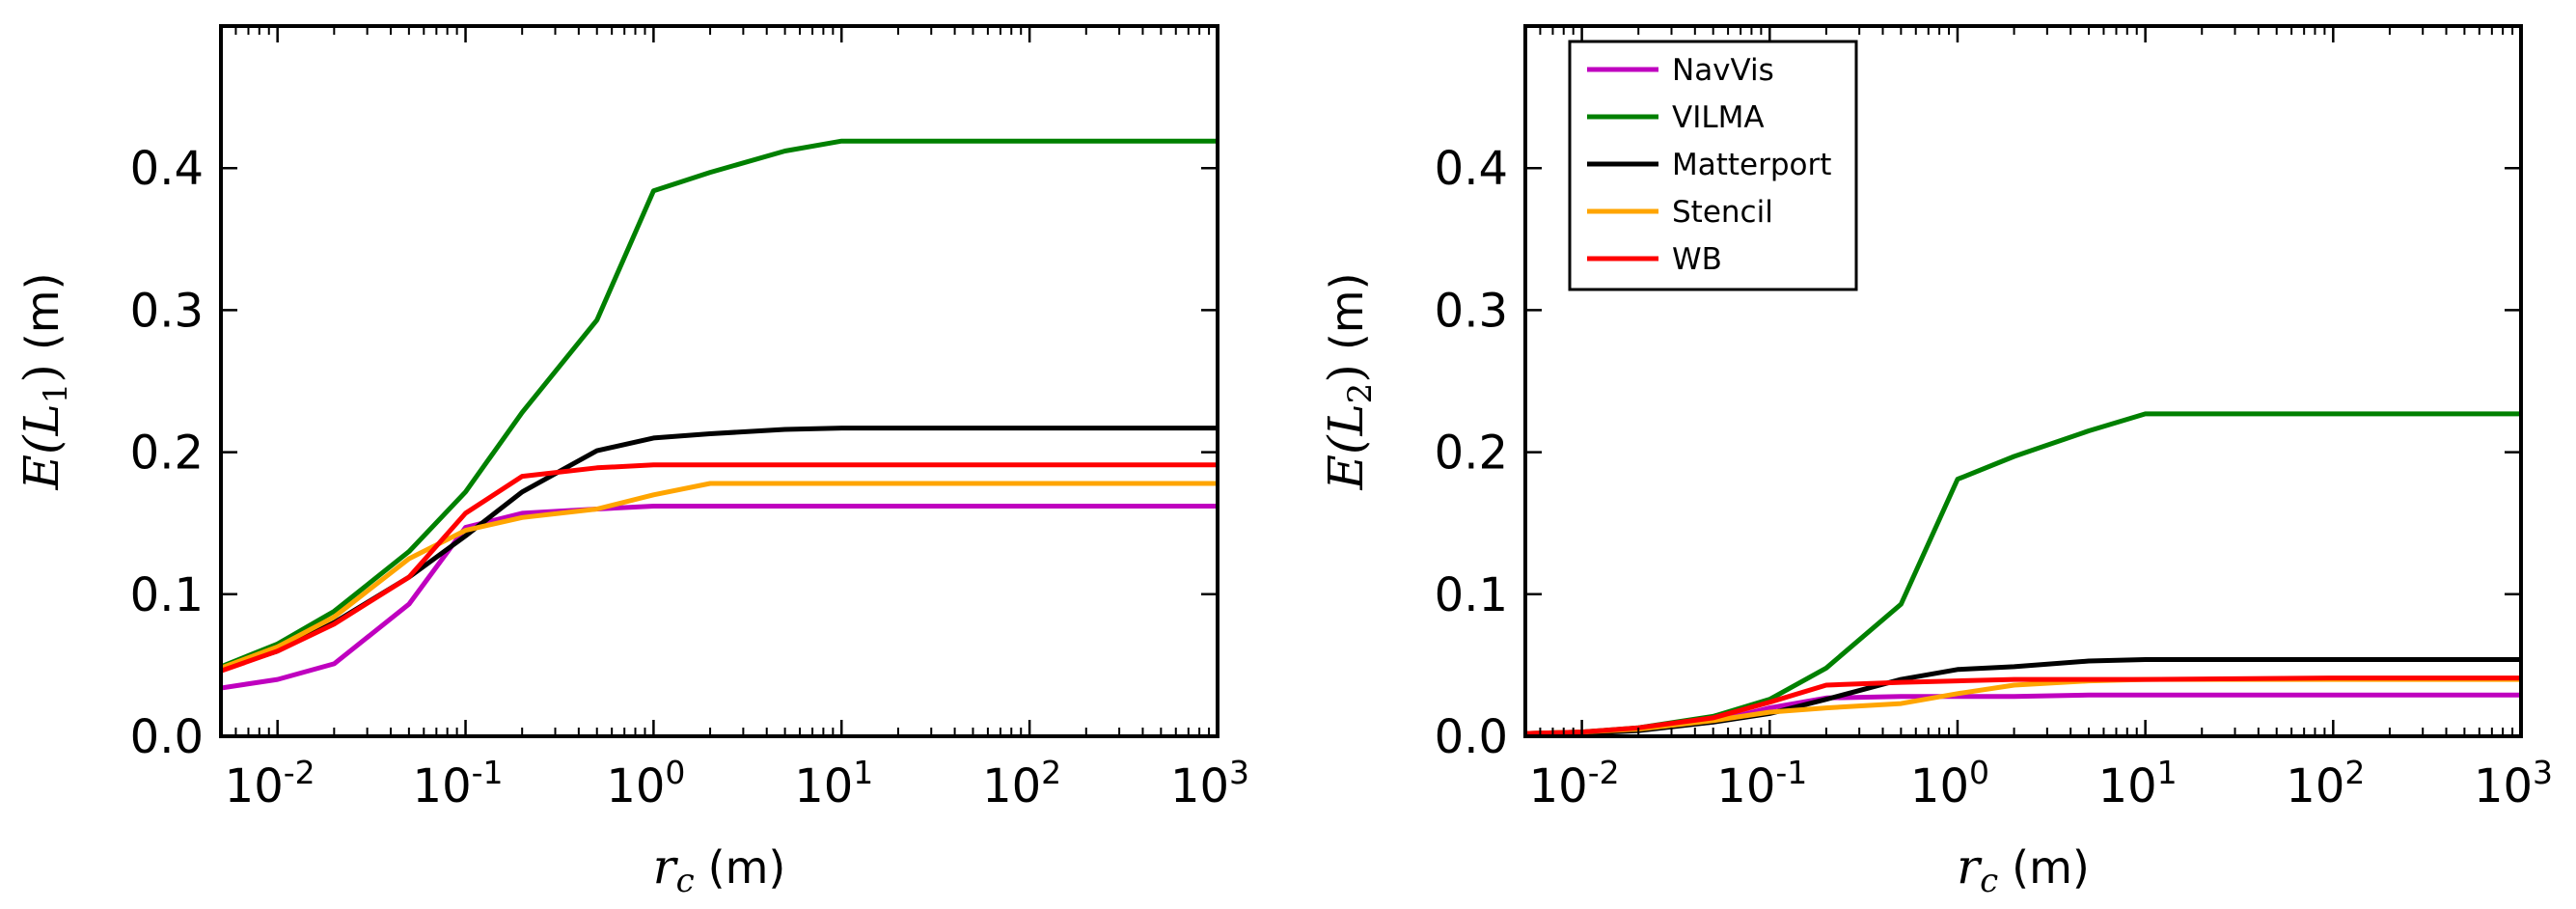 This screenshot has height=909, width=2576. I want to click on legend-label: Matterport, so click(1751, 165).